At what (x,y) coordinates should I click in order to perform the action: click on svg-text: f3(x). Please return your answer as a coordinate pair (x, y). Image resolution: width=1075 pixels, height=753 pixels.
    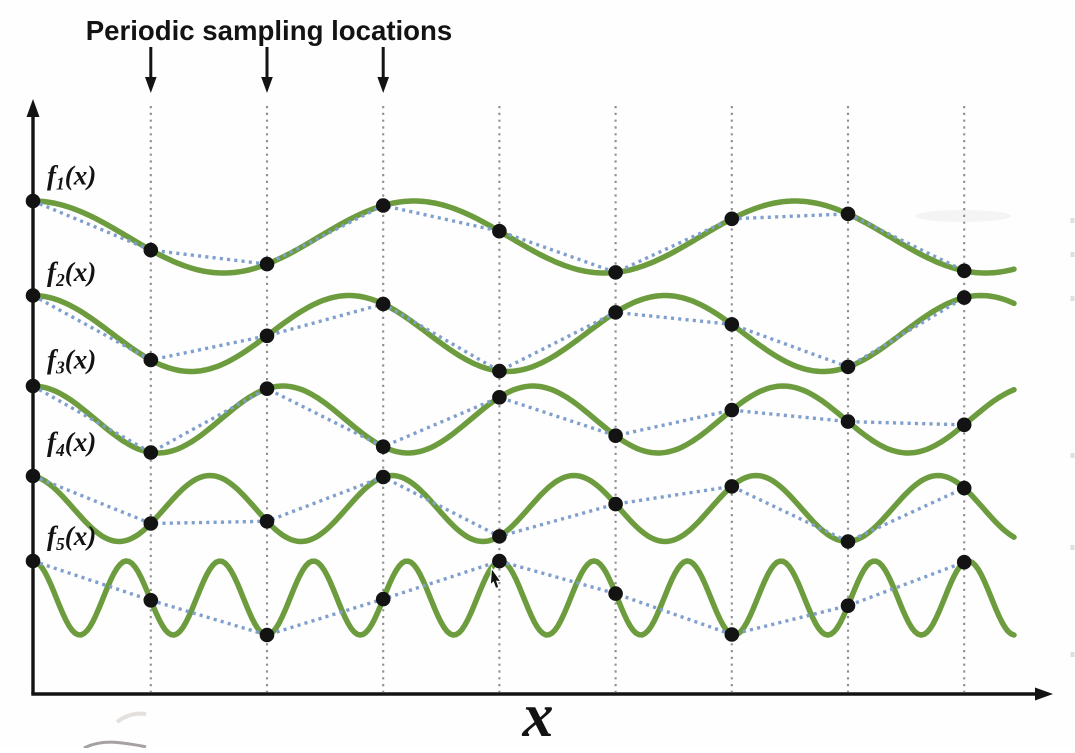
    Looking at the image, I should click on (71, 361).